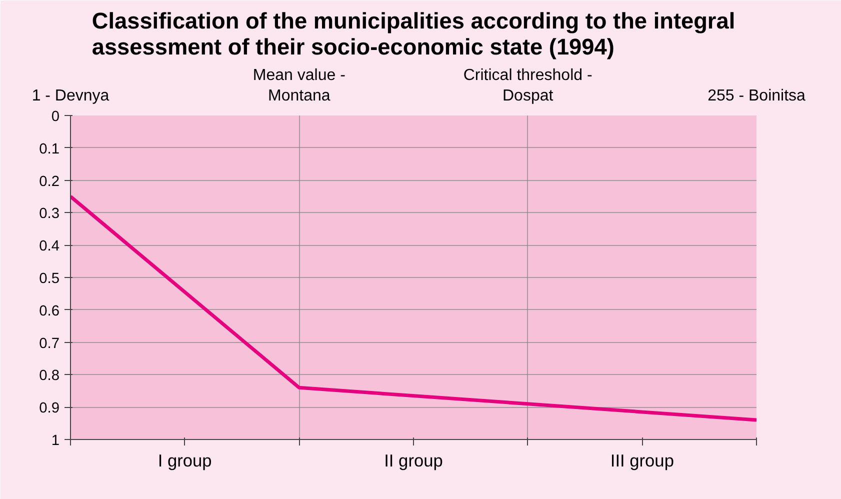  I want to click on y-tick-label: 0.8, so click(49, 376).